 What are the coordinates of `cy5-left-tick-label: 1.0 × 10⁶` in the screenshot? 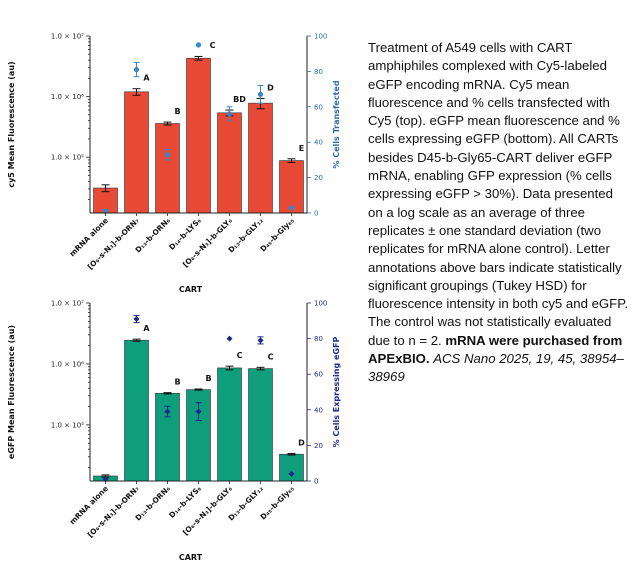 It's located at (67, 97).